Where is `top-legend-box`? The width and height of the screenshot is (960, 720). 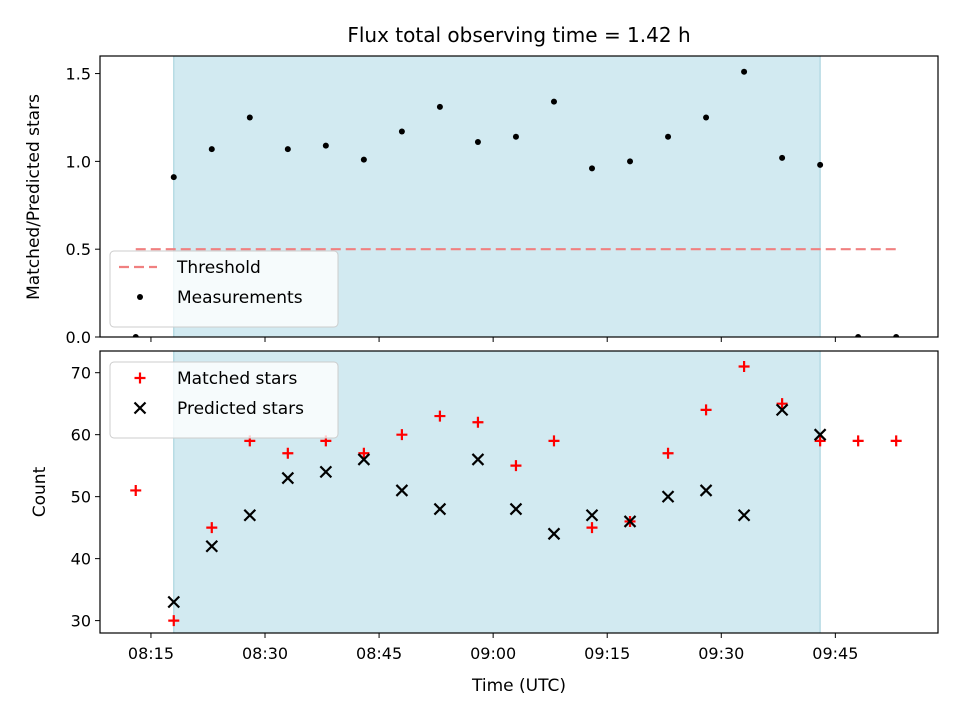
top-legend-box is located at coordinates (224, 289).